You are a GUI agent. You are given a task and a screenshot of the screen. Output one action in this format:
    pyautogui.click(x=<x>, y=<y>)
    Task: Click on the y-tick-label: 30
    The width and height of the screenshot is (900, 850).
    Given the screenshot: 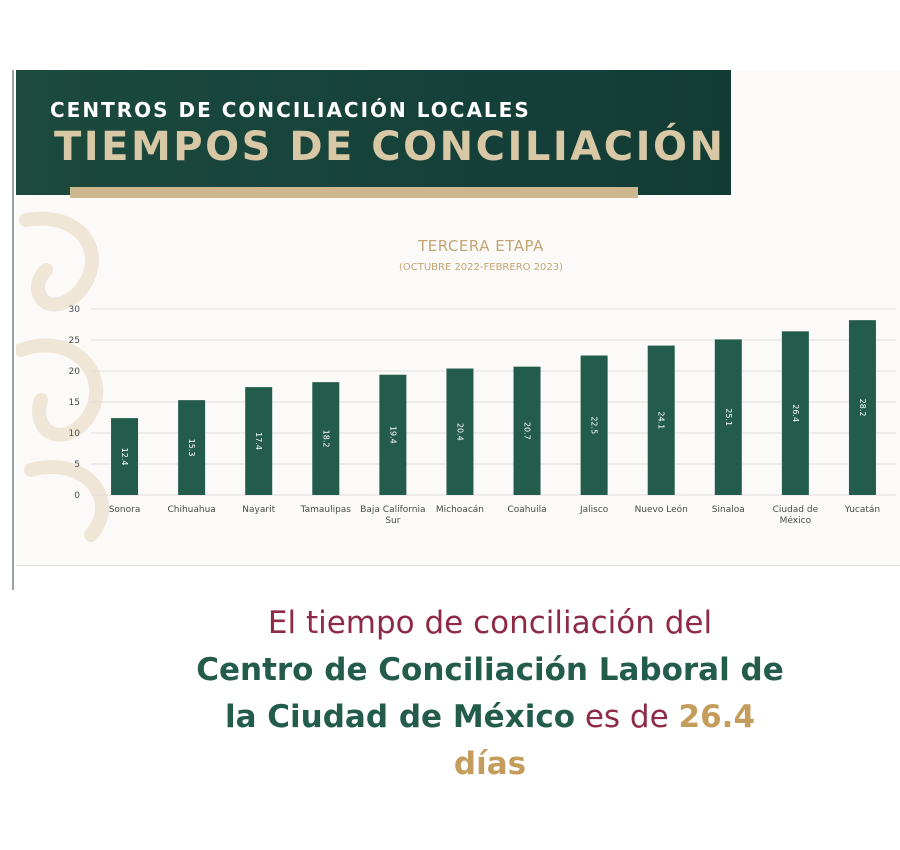 What is the action you would take?
    pyautogui.click(x=75, y=310)
    